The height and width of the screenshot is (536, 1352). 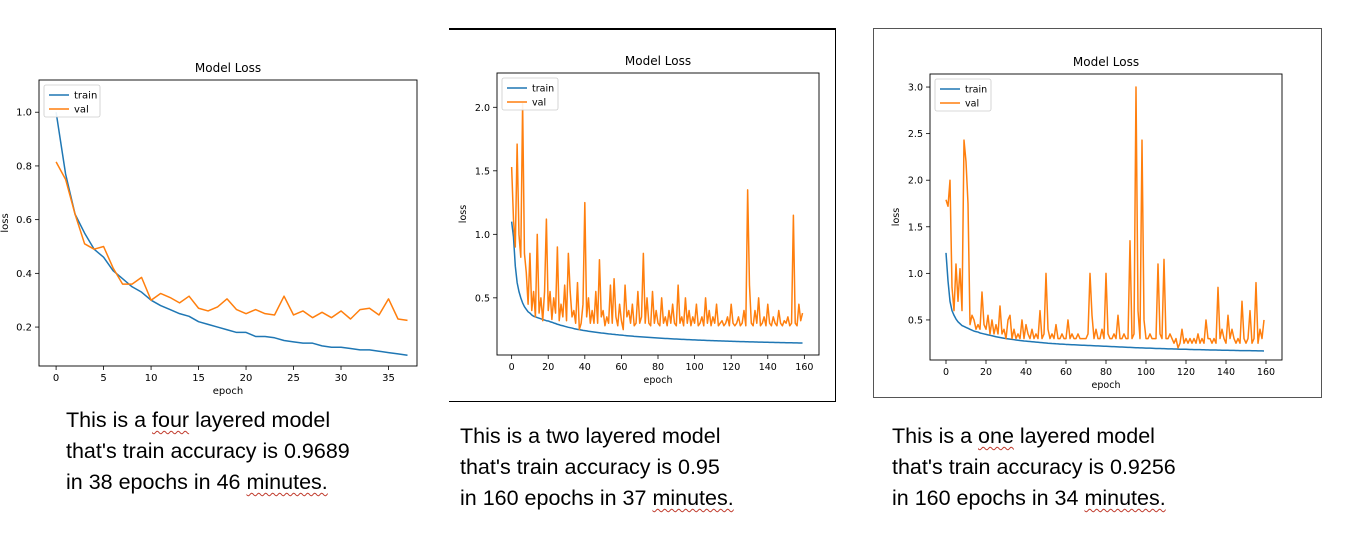 I want to click on y-tick-label: 3.0, so click(x=915, y=88).